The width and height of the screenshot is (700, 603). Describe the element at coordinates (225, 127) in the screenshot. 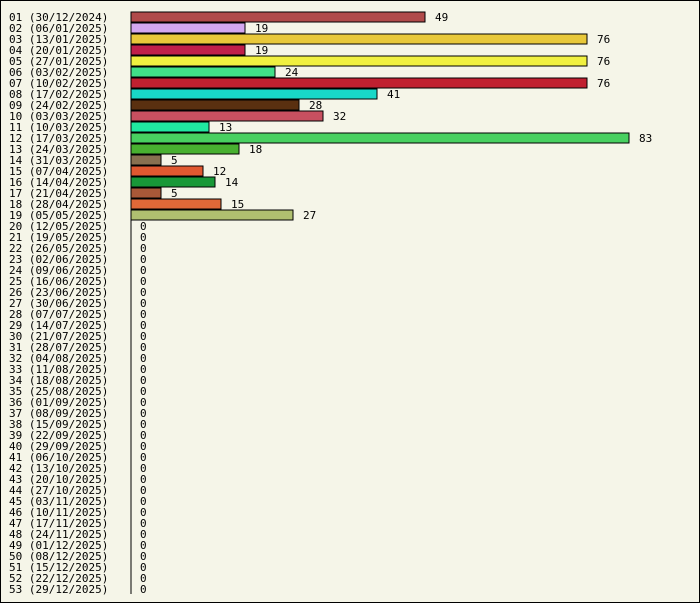

I see `value-label: 13` at that location.